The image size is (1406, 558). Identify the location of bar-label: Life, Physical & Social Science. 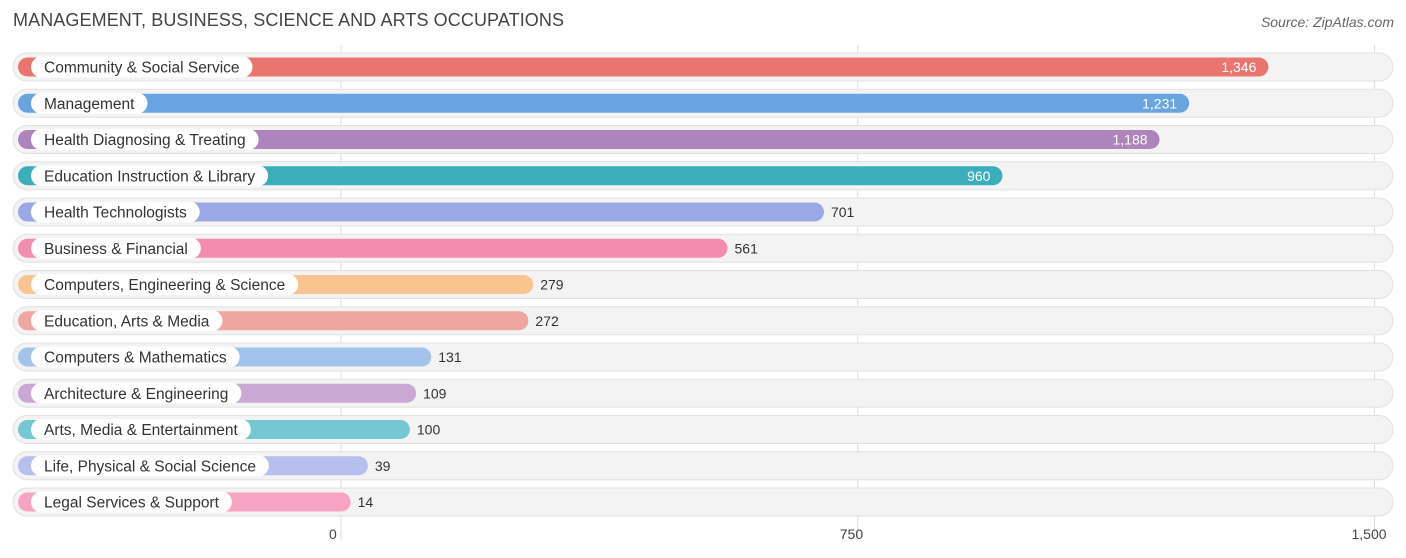
(150, 466).